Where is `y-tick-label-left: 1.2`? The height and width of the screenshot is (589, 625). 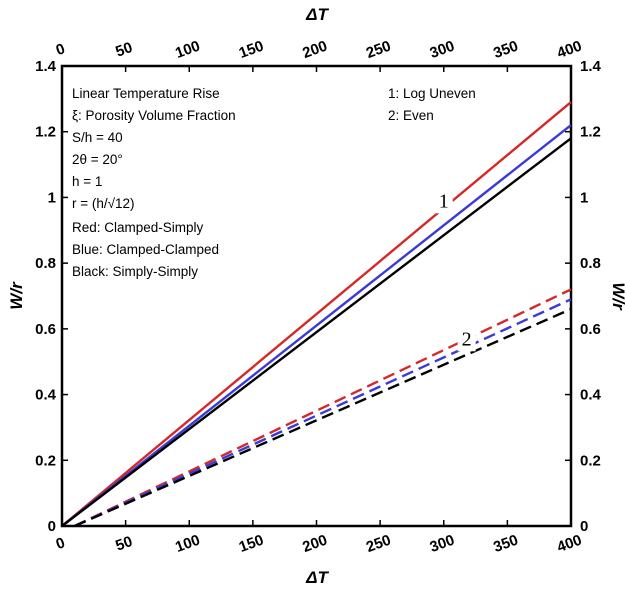 y-tick-label-left: 1.2 is located at coordinates (45, 132).